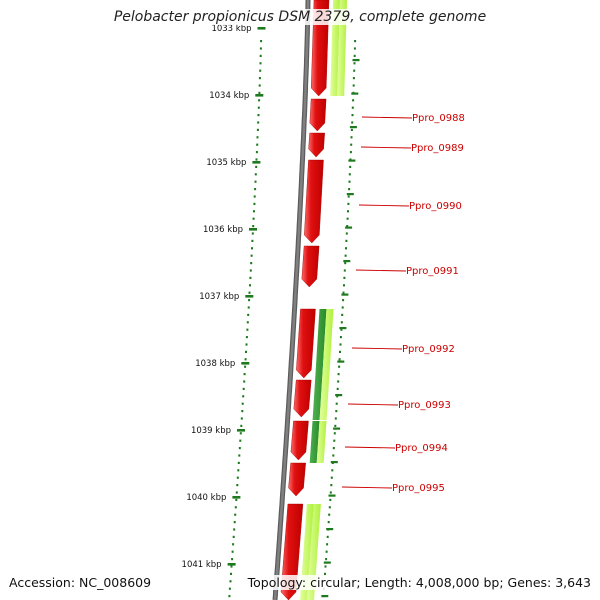  I want to click on scale-label: 1038 kbp, so click(215, 364).